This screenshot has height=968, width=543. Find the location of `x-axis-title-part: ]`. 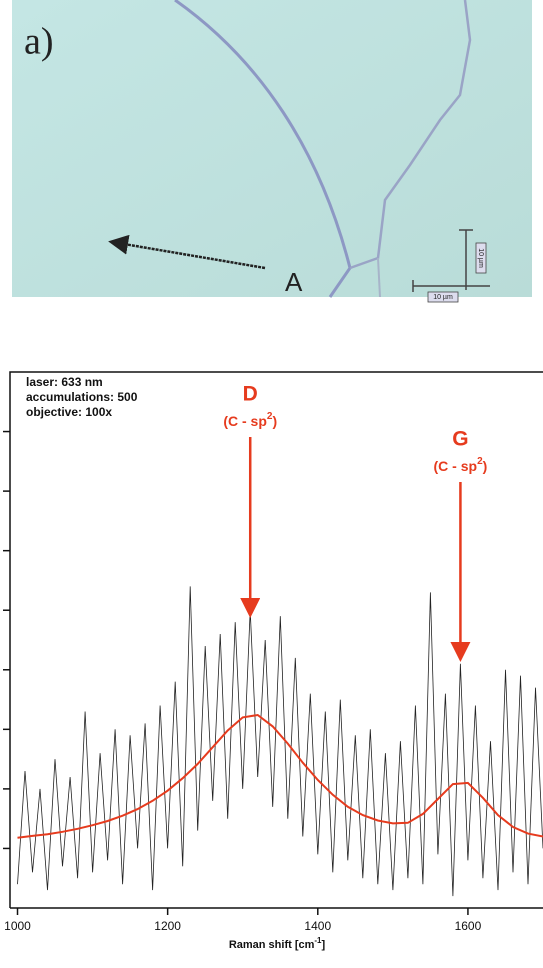

x-axis-title-part: ] is located at coordinates (324, 945).